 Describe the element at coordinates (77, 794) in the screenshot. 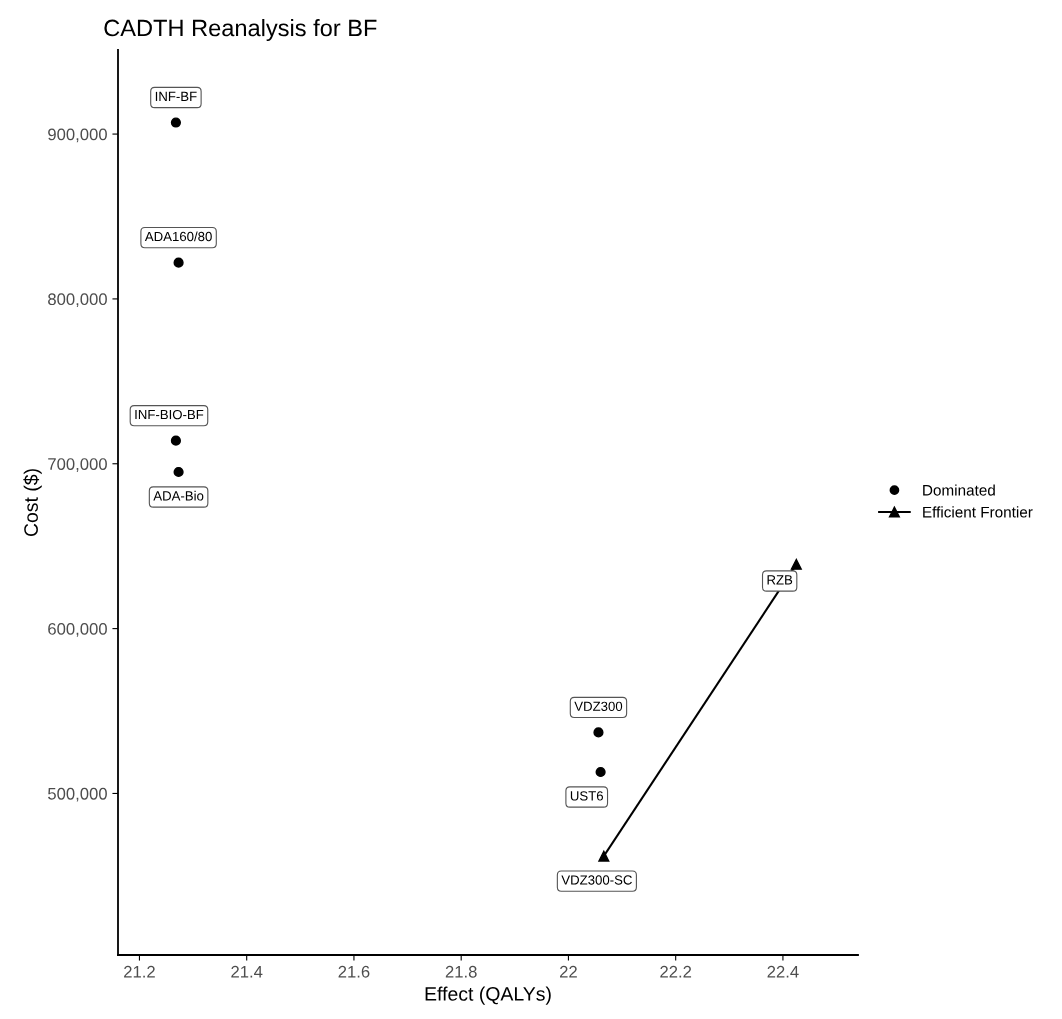

I see `y-tick-label: 500,000` at that location.